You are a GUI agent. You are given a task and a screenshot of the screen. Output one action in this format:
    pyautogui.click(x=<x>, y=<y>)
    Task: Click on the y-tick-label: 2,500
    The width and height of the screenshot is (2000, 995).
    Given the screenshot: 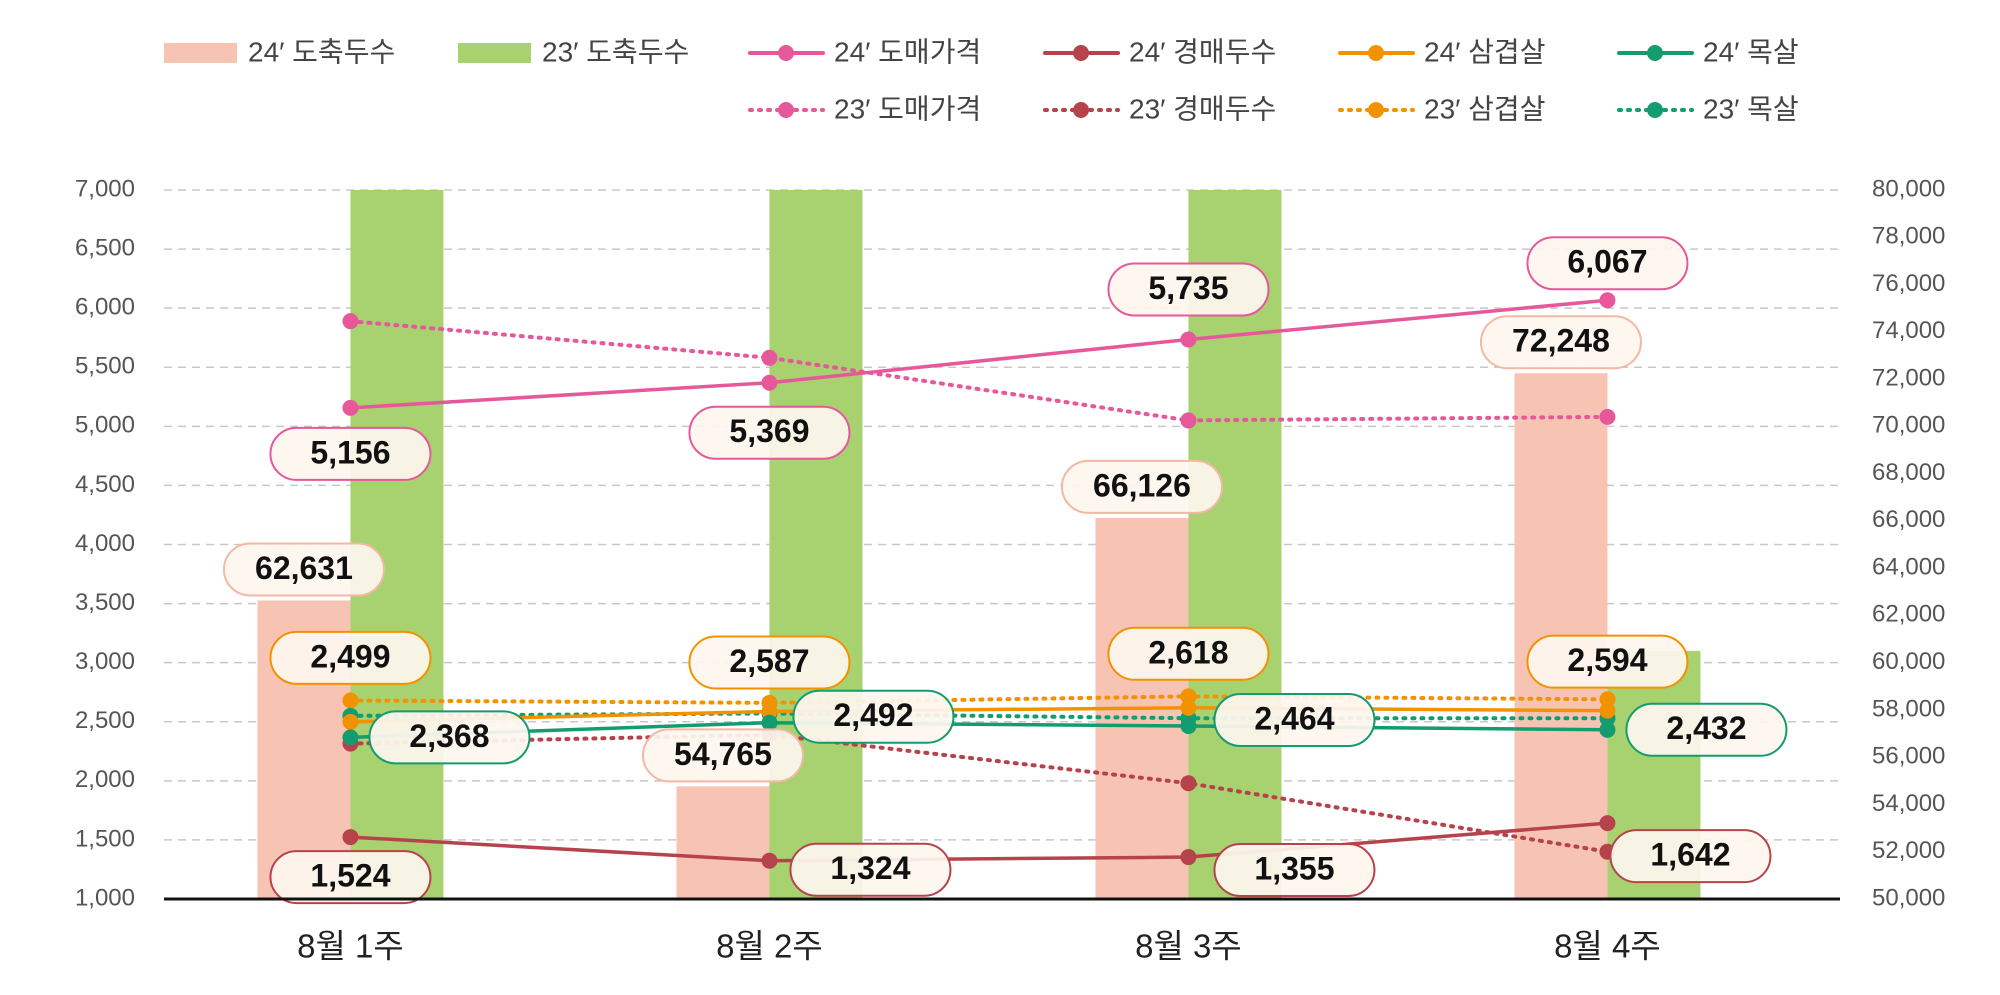 What is the action you would take?
    pyautogui.click(x=105, y=720)
    